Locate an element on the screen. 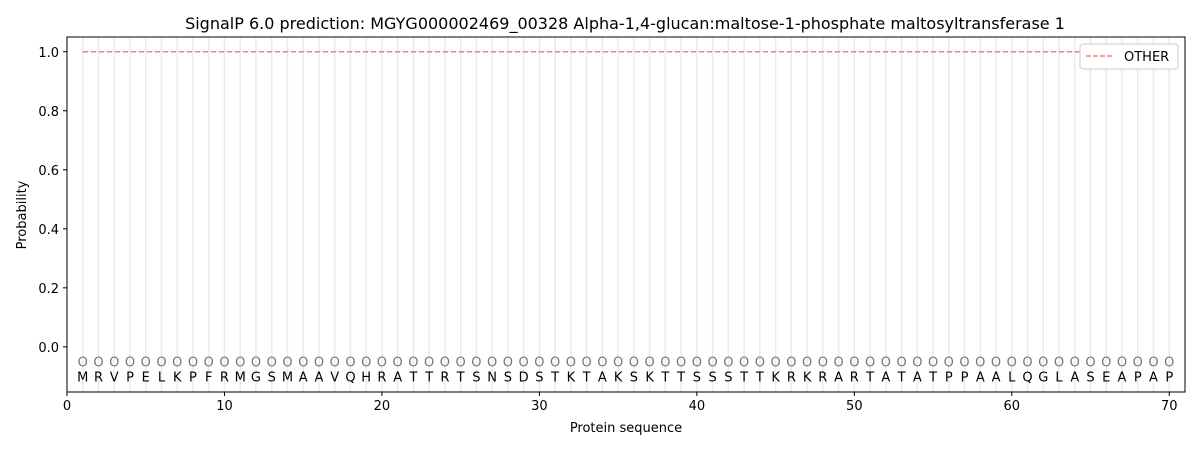 Image resolution: width=1200 pixels, height=454 pixels. legend: OTHER is located at coordinates (1129, 56).